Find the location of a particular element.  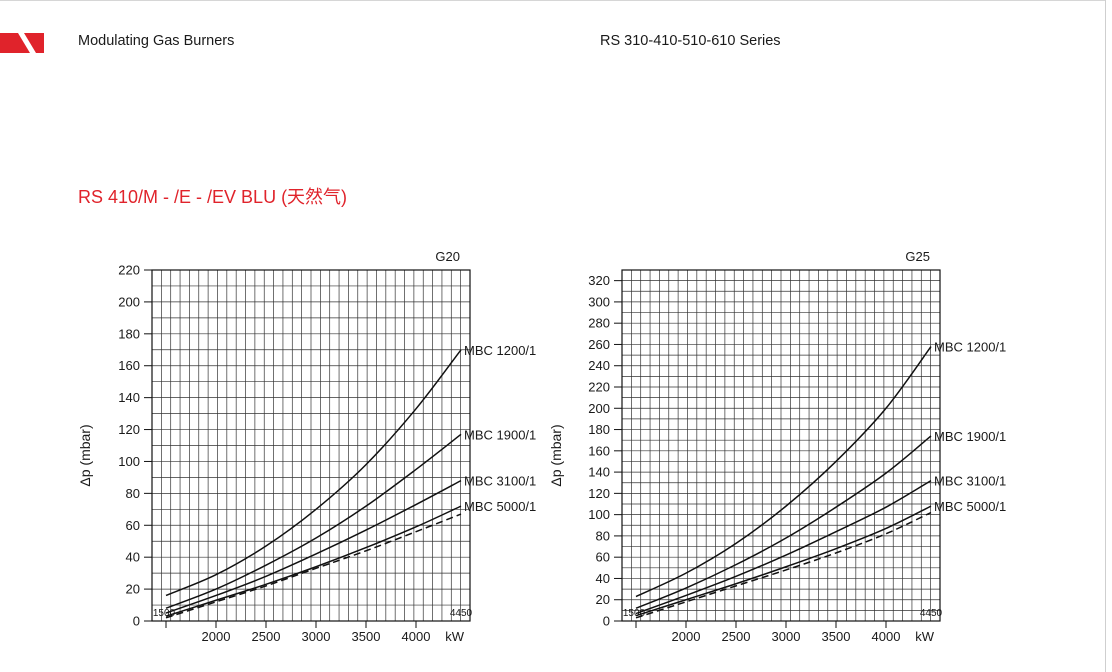

y-tick-label: 280 is located at coordinates (599, 323).